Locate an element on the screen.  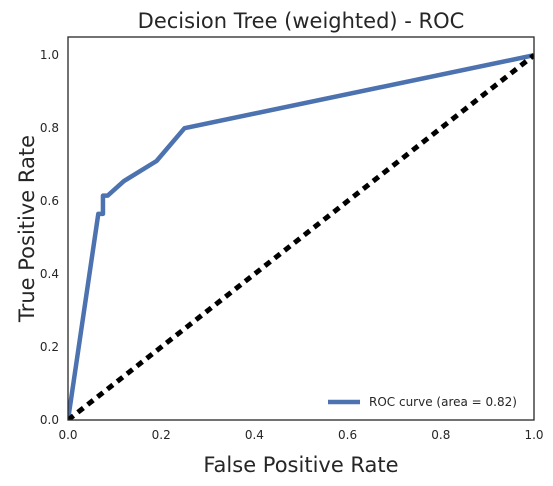
chart-title: Decision Tree (weighted) - ROC is located at coordinates (301, 21).